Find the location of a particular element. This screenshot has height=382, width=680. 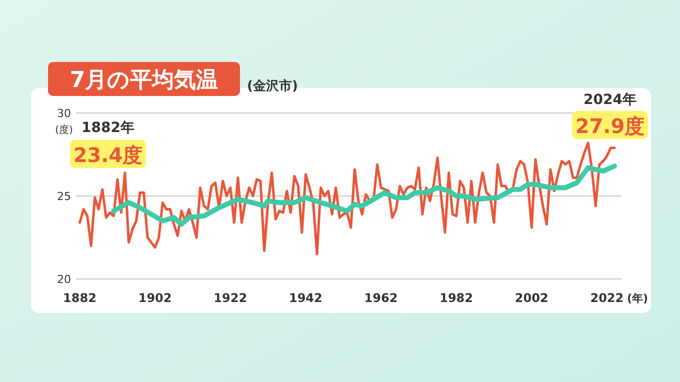

x-tick-label: 1902 is located at coordinates (155, 298).